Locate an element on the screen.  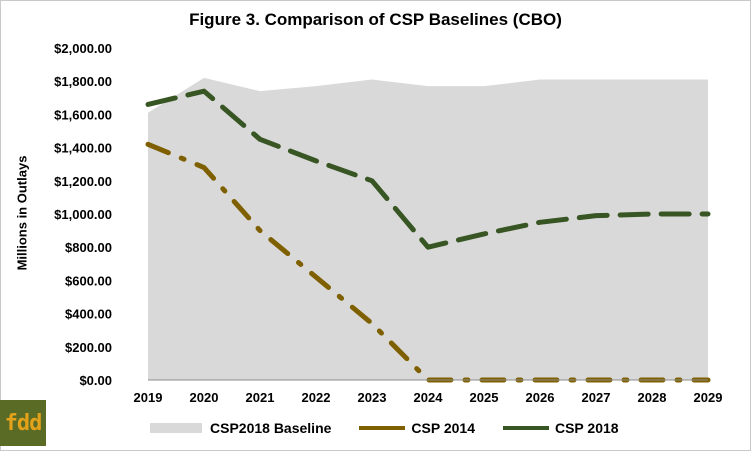
y-tick-label: $1,400.00 is located at coordinates (83, 148).